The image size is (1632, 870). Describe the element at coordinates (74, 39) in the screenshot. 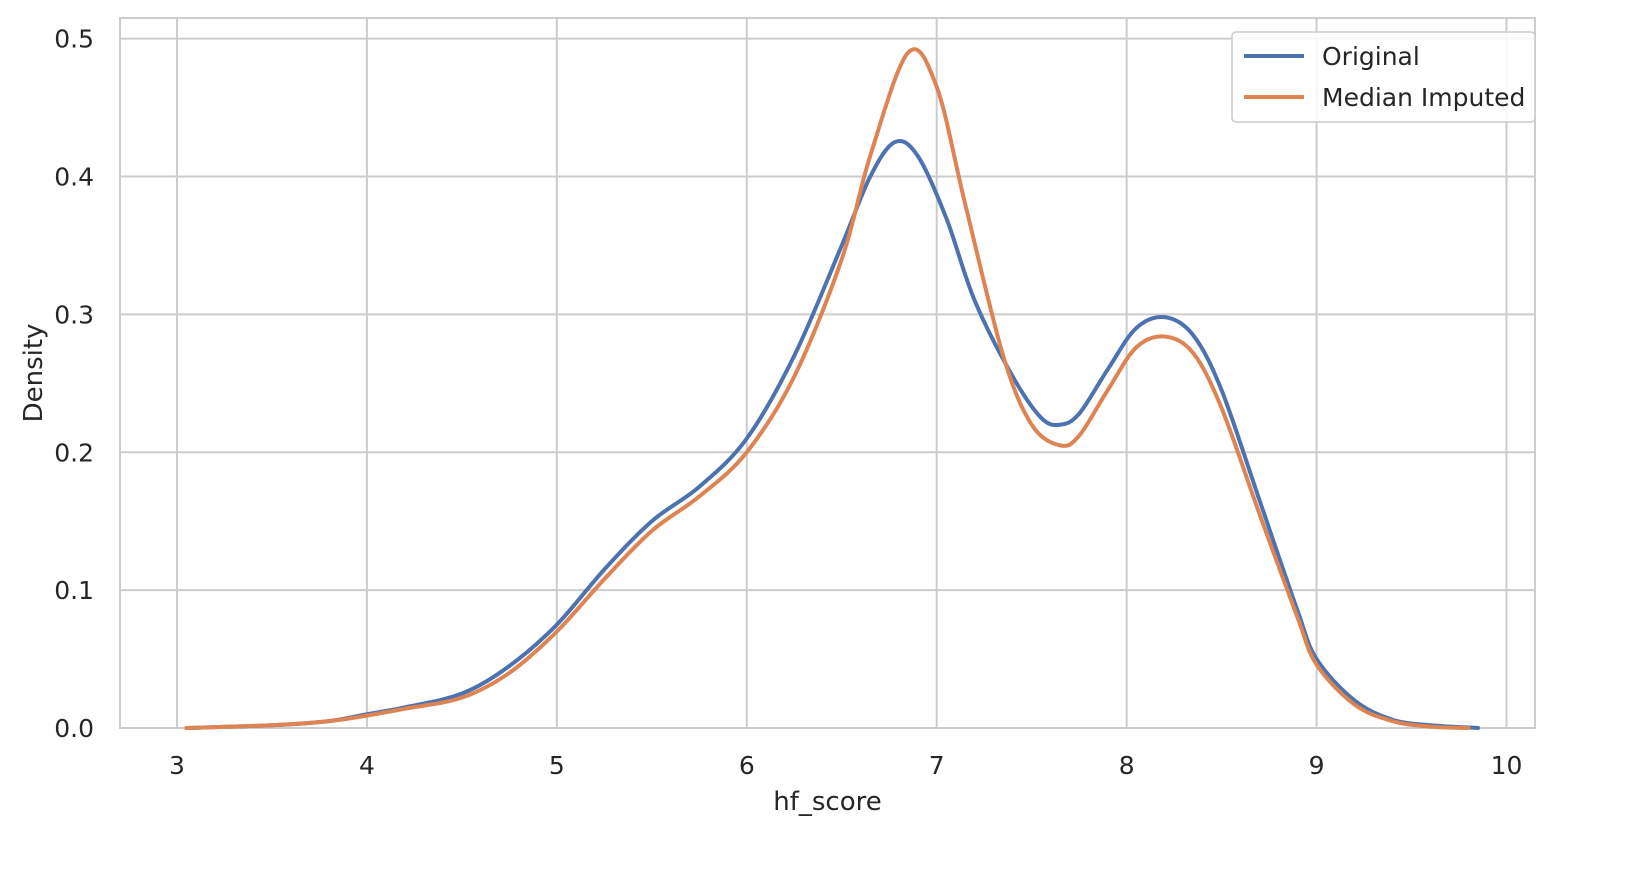

I see `y-tick-label: 0.5` at that location.